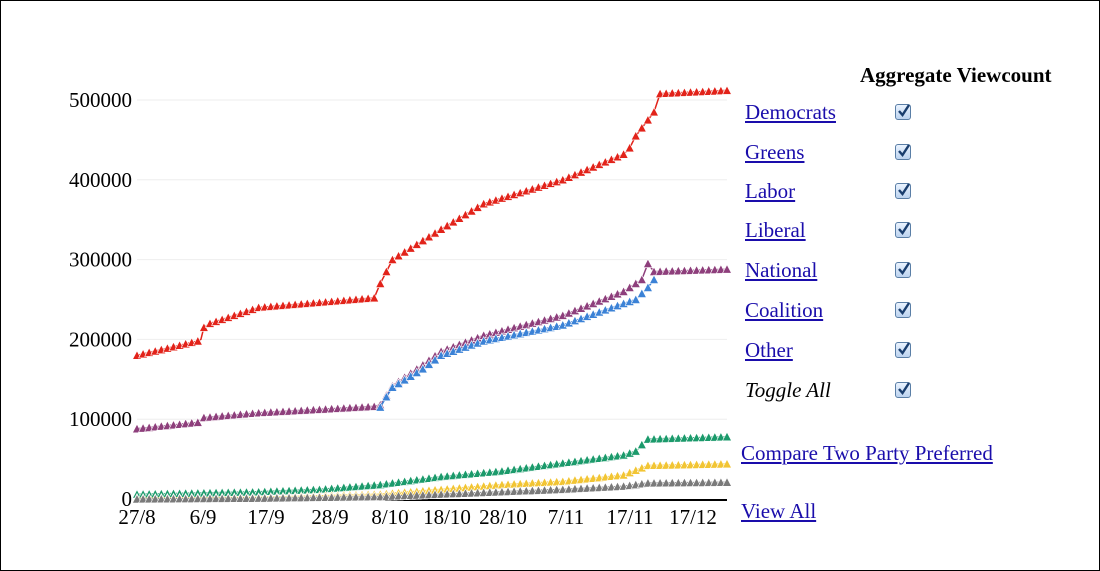  I want to click on party-link-other: Other, so click(769, 350).